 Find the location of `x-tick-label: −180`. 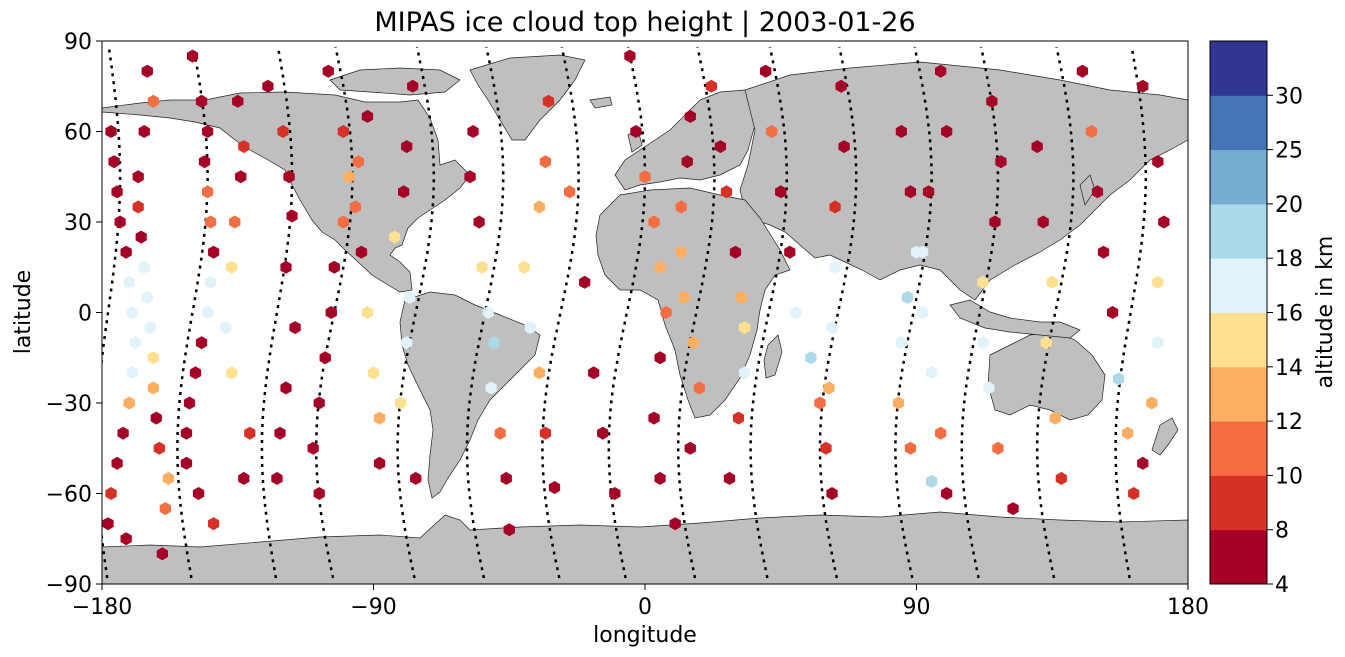

x-tick-label: −180 is located at coordinates (102, 607).